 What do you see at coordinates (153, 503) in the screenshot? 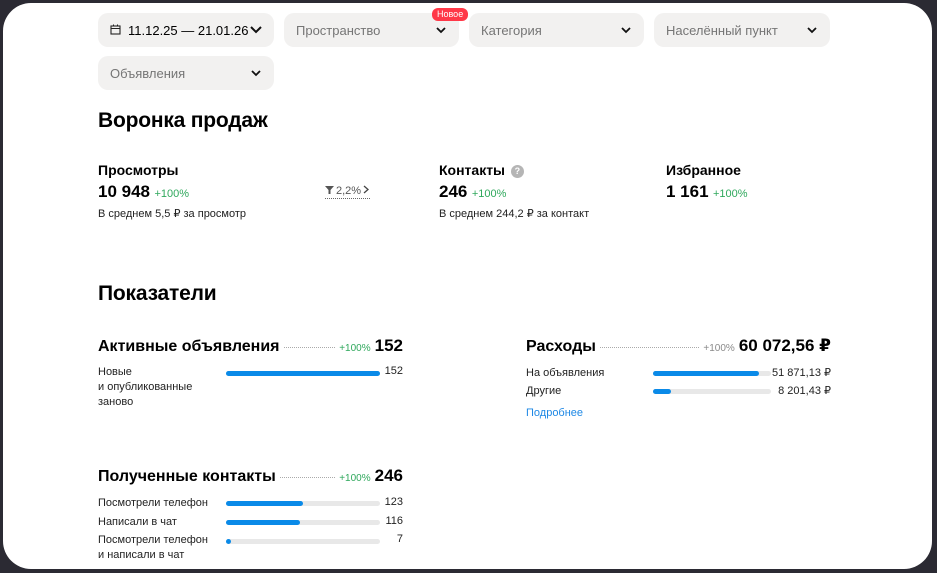
I see `row-label: Посмотрели телефон` at bounding box center [153, 503].